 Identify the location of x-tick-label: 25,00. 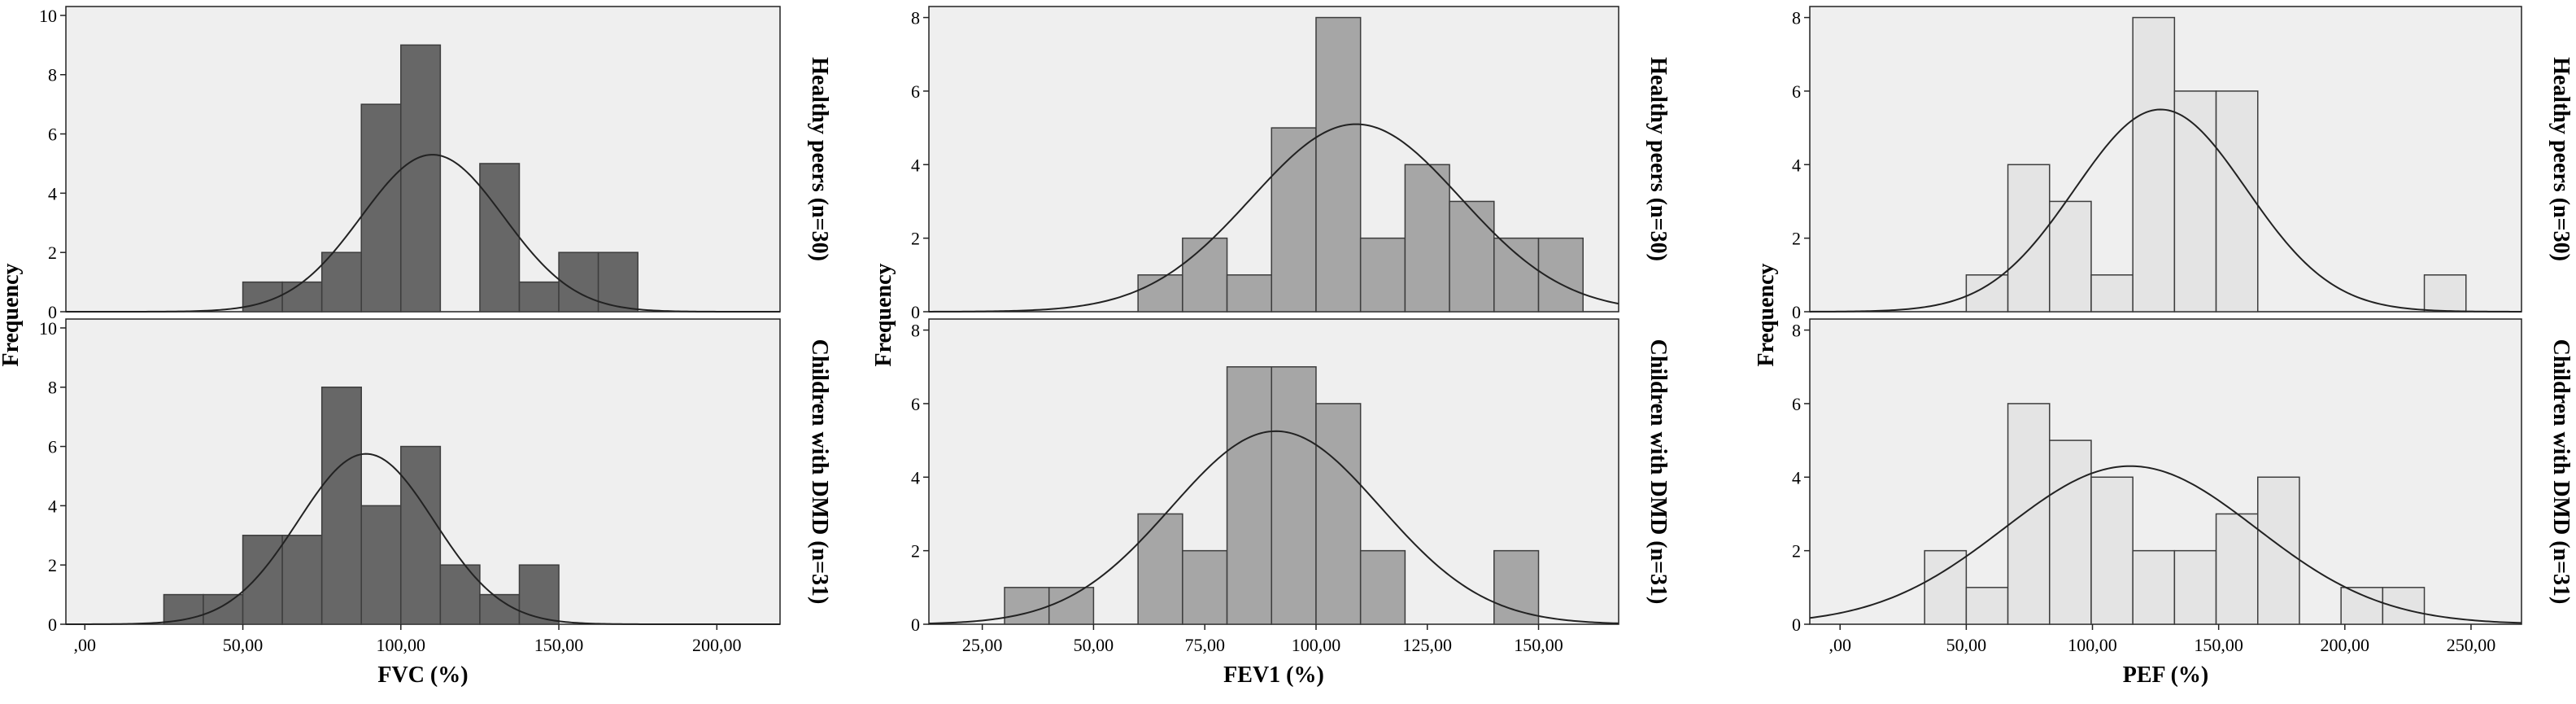
(982, 645).